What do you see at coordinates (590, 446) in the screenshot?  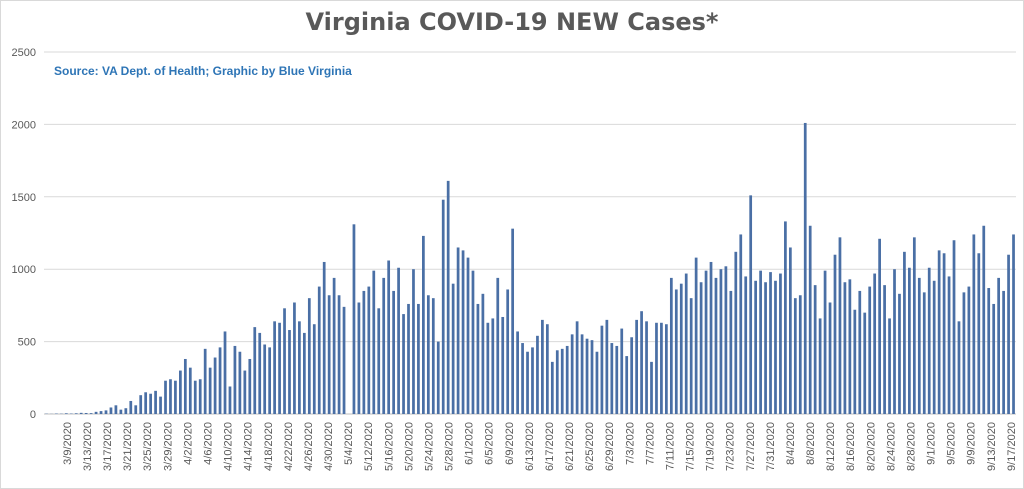 I see `x-tick-label: 6/25/2020` at bounding box center [590, 446].